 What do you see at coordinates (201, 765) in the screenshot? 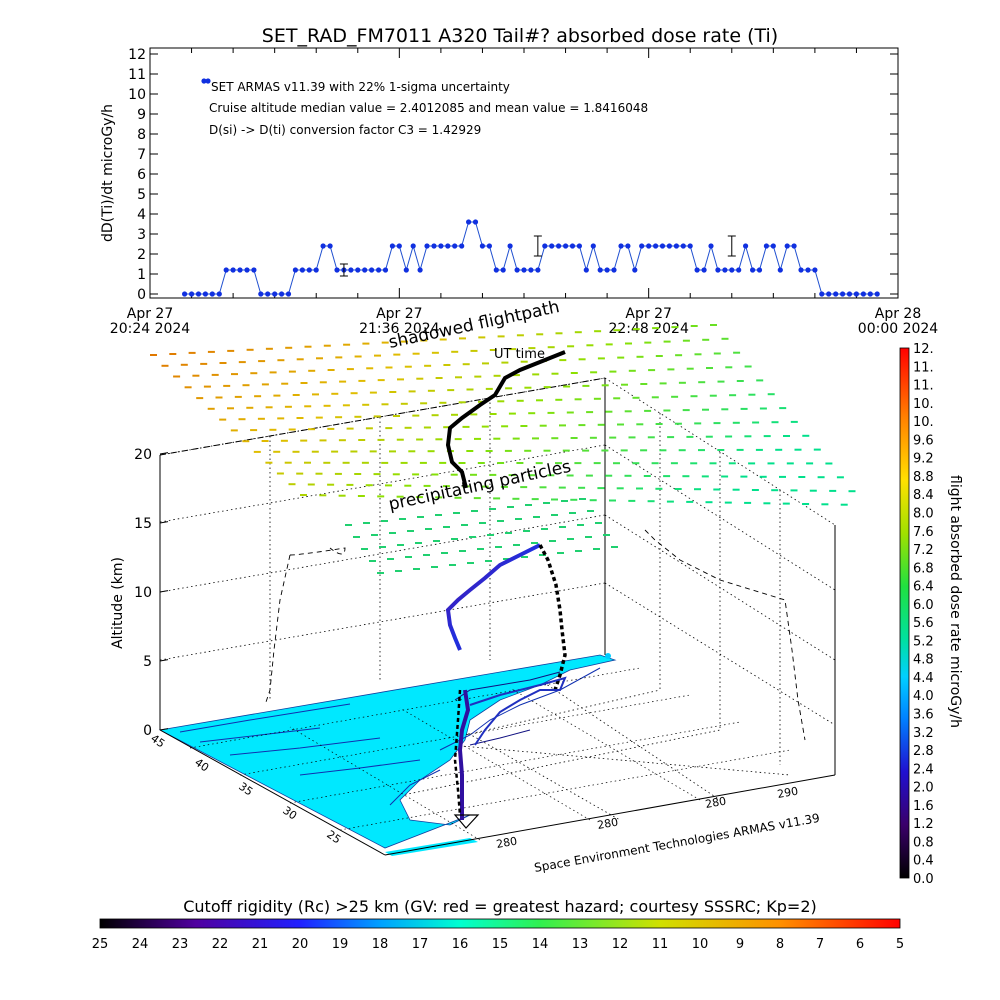
I see `latitude-tick-label: 40` at bounding box center [201, 765].